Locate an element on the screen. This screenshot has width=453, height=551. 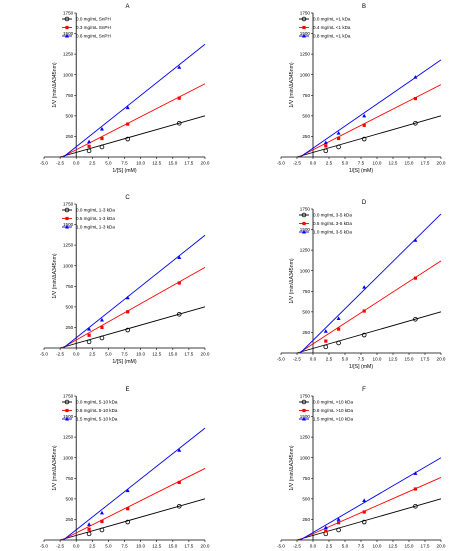
y-tick-label: 1250 is located at coordinates (305, 54).